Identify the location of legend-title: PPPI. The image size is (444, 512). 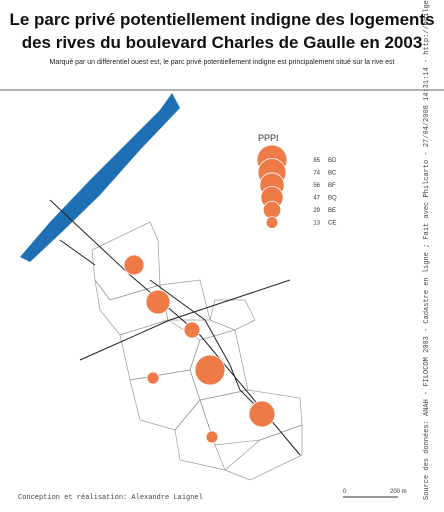
(268, 138).